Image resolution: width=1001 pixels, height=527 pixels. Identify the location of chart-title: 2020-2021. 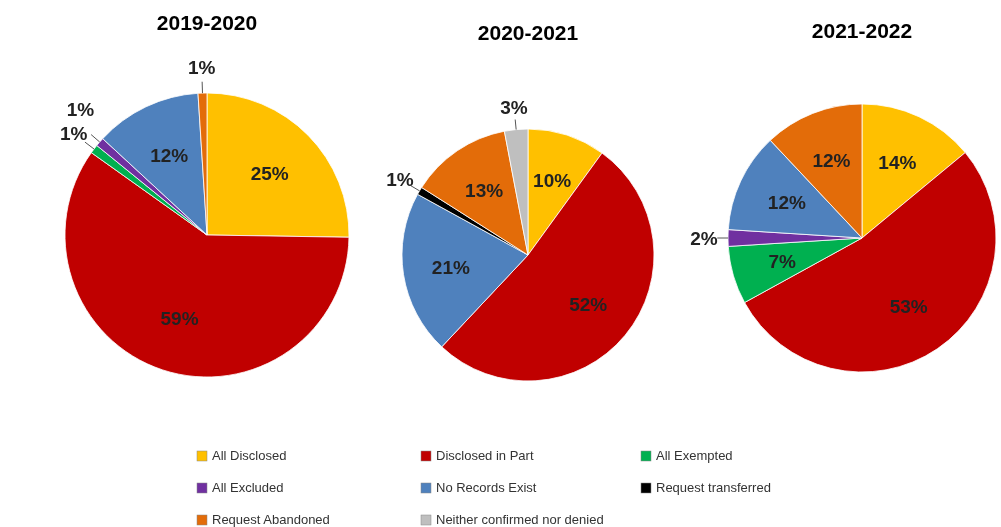
(528, 32).